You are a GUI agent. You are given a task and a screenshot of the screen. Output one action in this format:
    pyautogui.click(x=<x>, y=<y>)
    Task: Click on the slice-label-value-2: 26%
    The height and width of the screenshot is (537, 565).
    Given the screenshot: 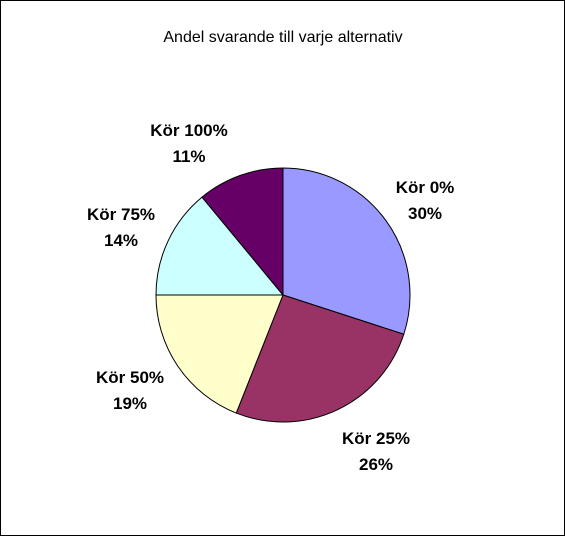 What is the action you would take?
    pyautogui.click(x=376, y=464)
    